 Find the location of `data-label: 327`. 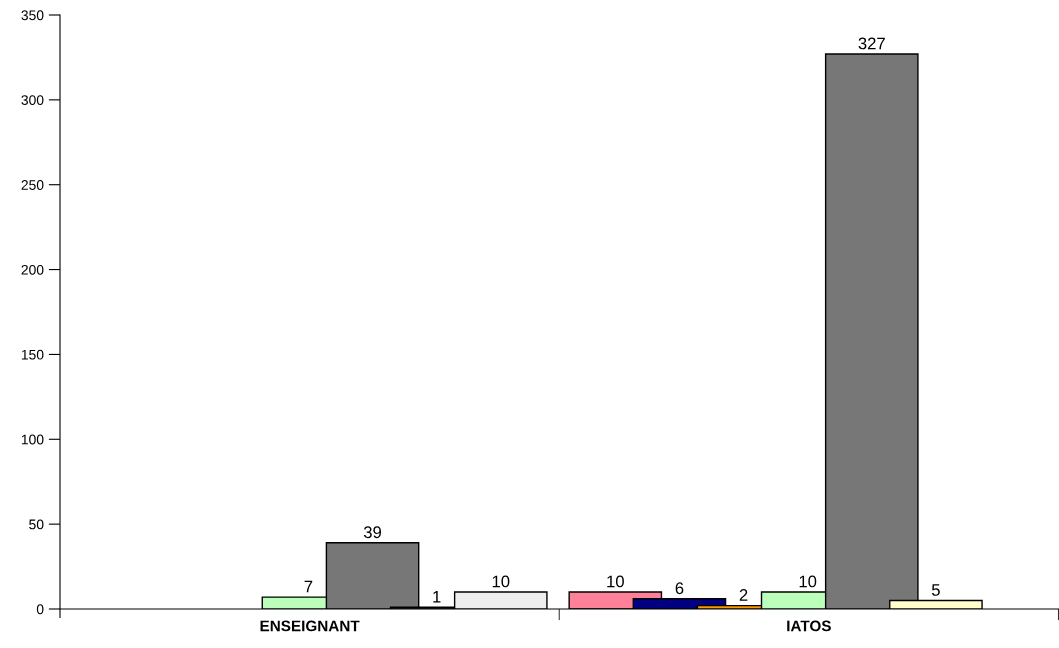

data-label: 327 is located at coordinates (871, 43).